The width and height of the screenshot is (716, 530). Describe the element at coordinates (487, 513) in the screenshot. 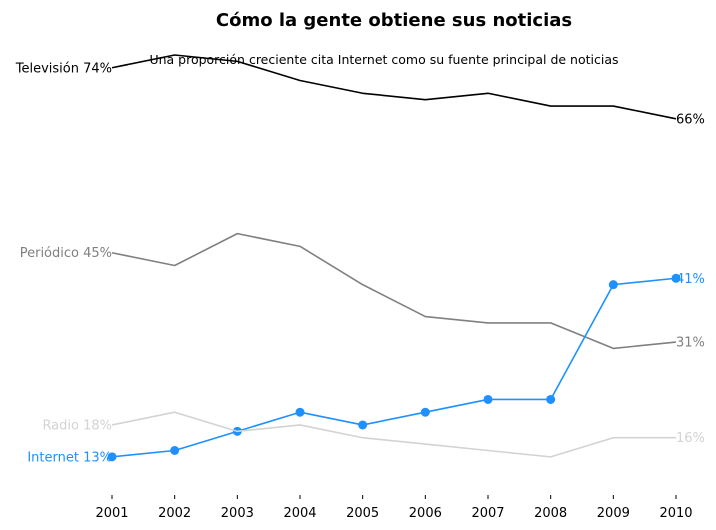

I see `x-tick-label-2007: 2007` at that location.